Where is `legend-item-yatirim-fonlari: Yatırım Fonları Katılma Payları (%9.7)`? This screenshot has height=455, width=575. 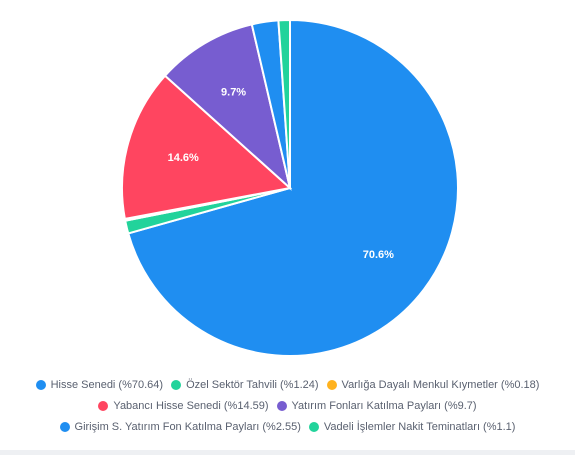
legend-item-yatirim-fonlari: Yatırım Fonları Katılma Payları (%9.7) is located at coordinates (376, 405).